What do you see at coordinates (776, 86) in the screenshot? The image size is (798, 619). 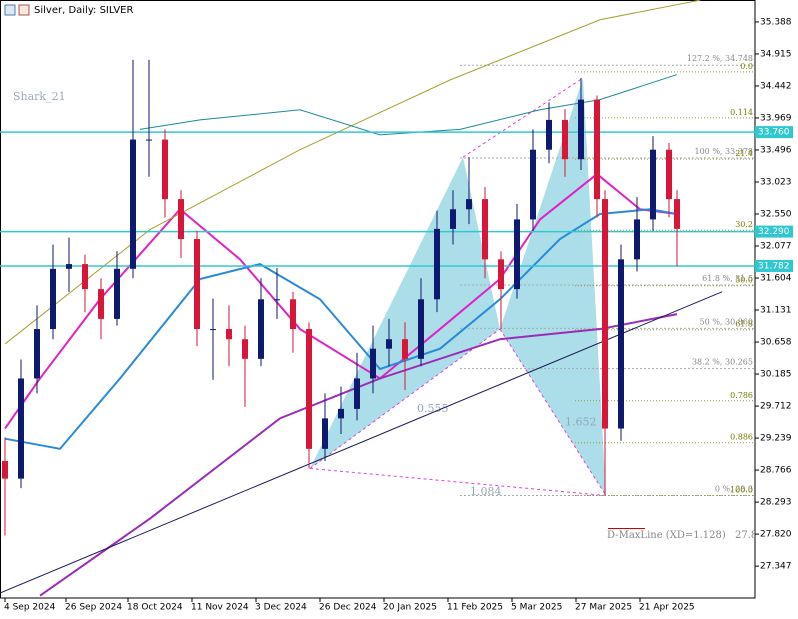 I see `y-tick-label: 34.442` at bounding box center [776, 86].